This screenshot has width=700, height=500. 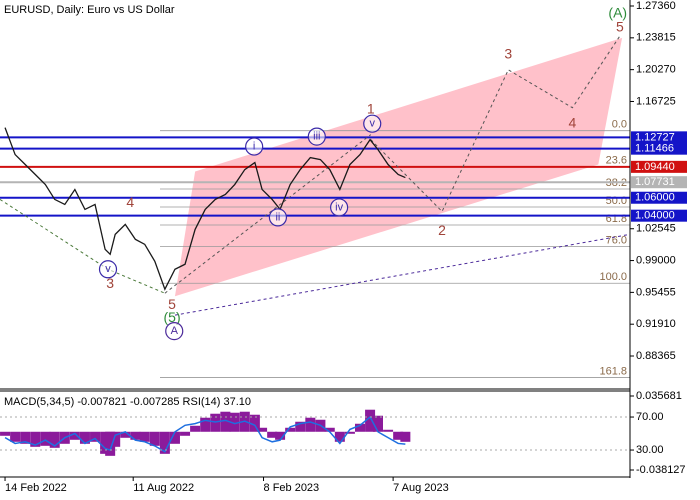 What do you see at coordinates (613, 371) in the screenshot?
I see `fib-label: 161.8` at bounding box center [613, 371].